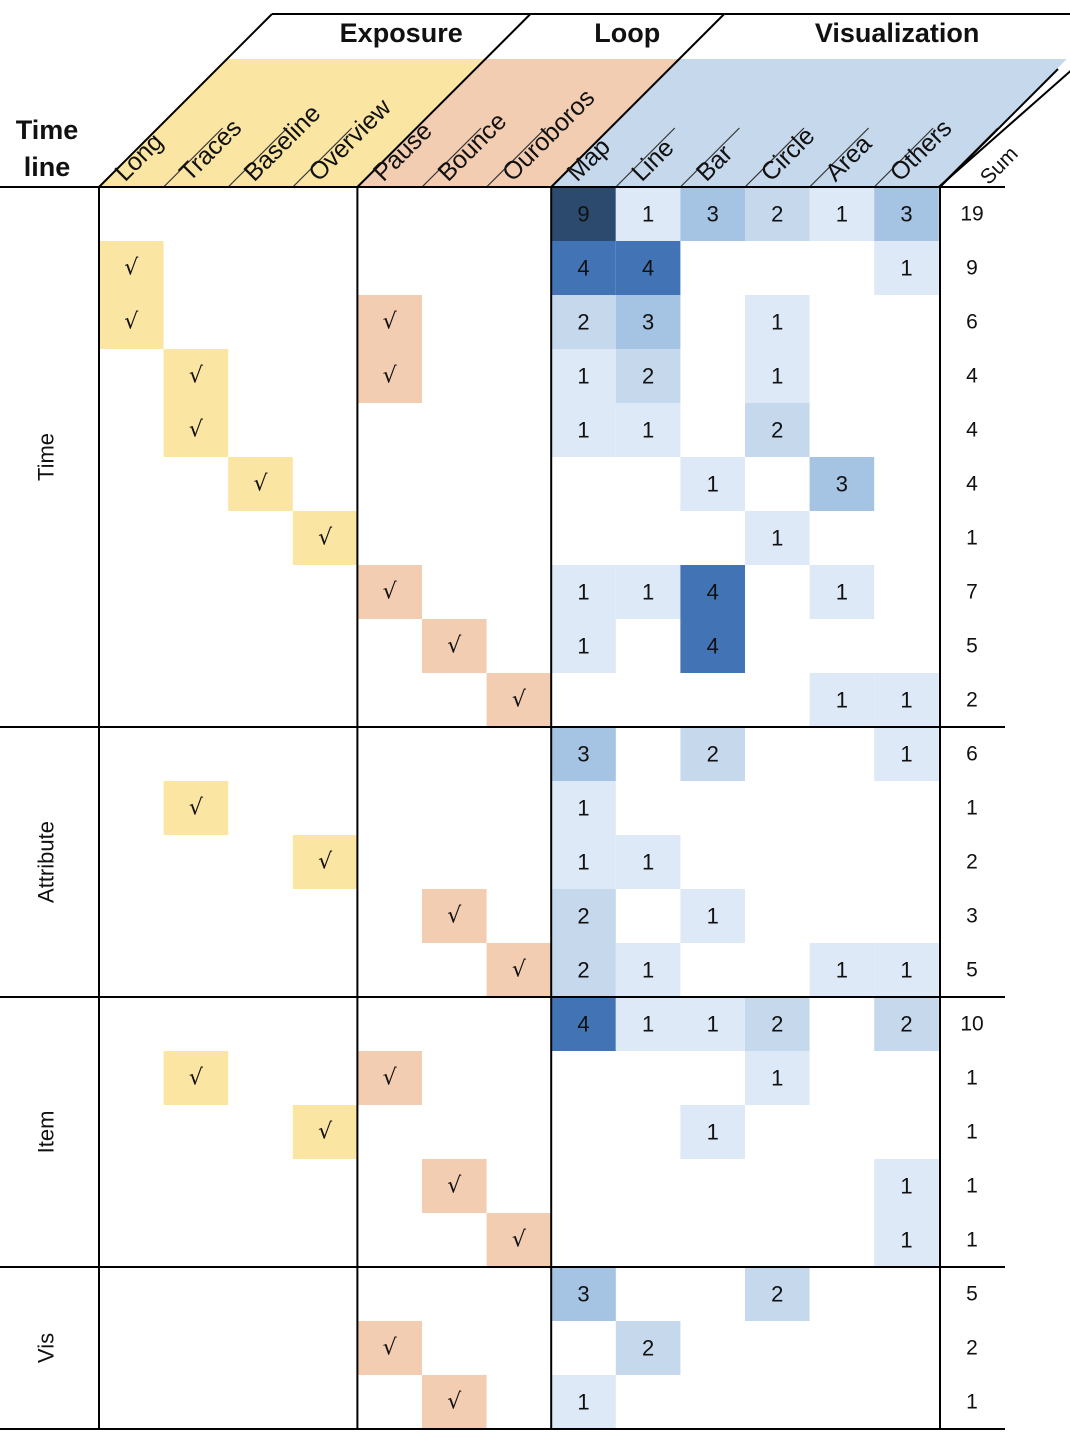  I want to click on sum-value: 9, so click(972, 268).